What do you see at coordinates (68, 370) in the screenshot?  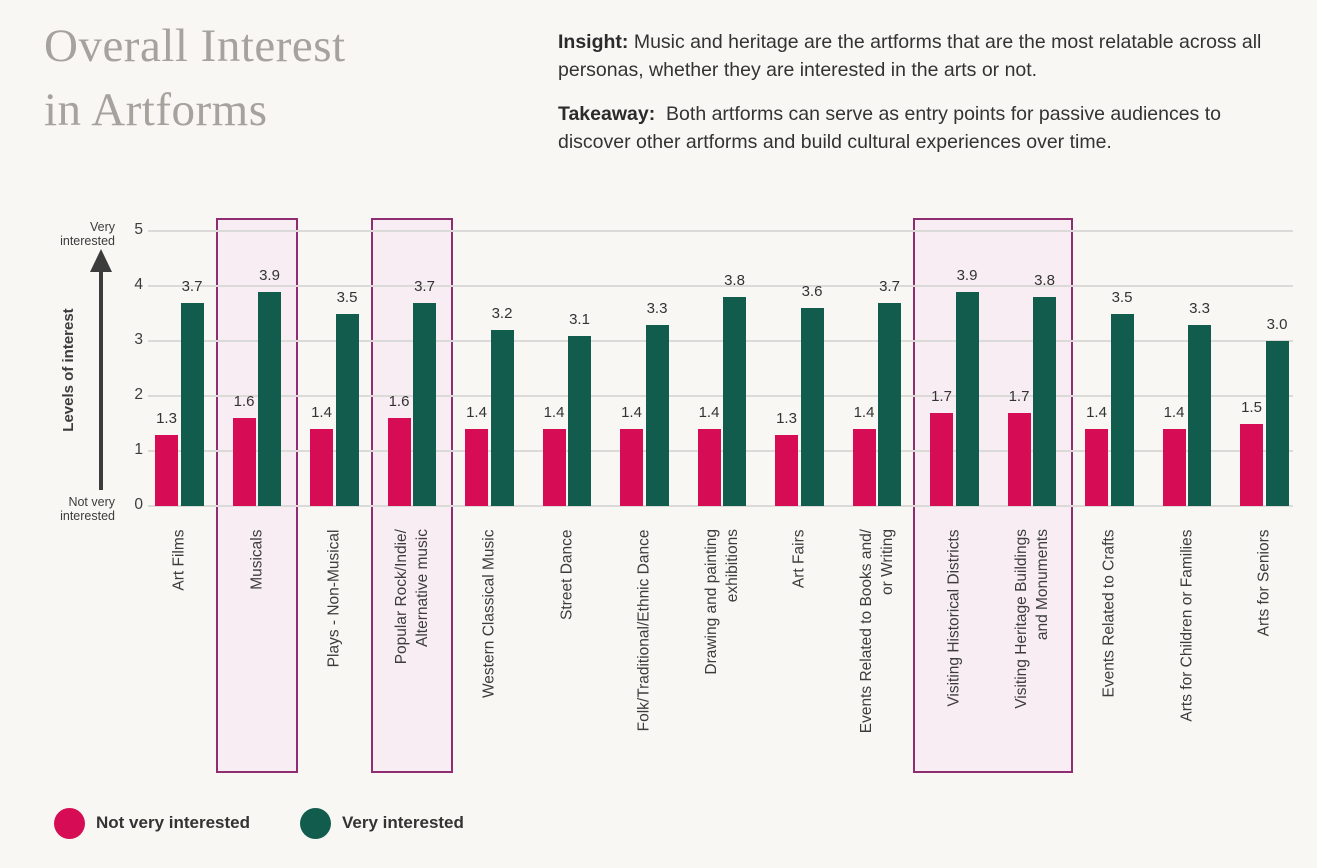 I see `y-axis-title: Levels of interest` at bounding box center [68, 370].